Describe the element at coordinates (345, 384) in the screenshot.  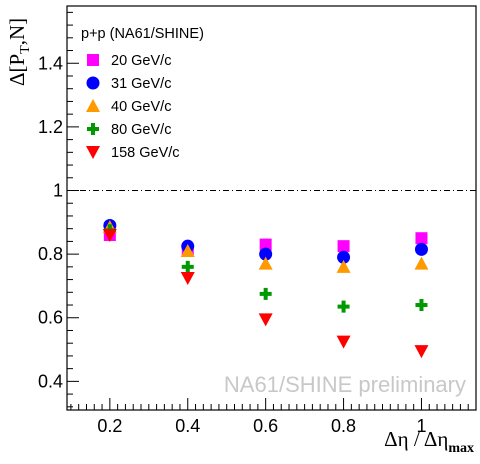
I see `watermark-text: NA61/SHINE preliminary` at that location.